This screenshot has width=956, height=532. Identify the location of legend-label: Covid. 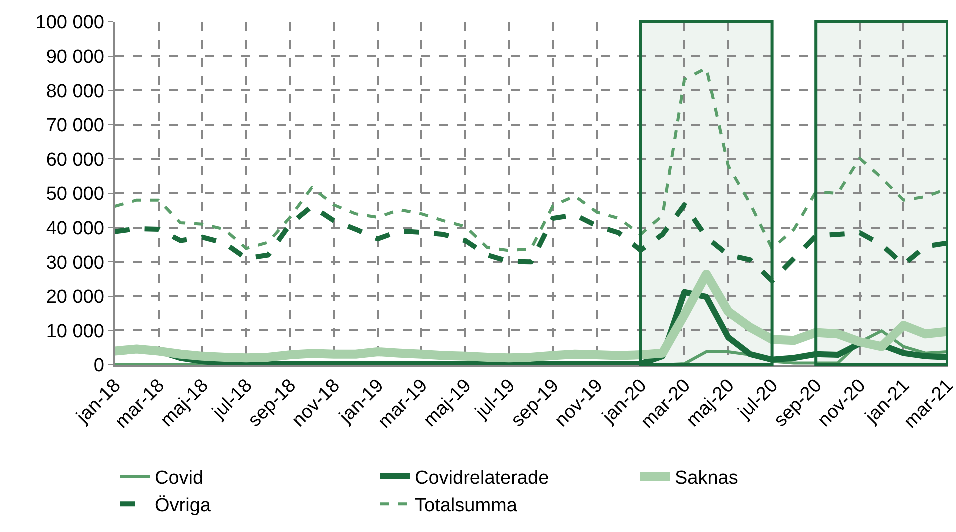
(179, 478).